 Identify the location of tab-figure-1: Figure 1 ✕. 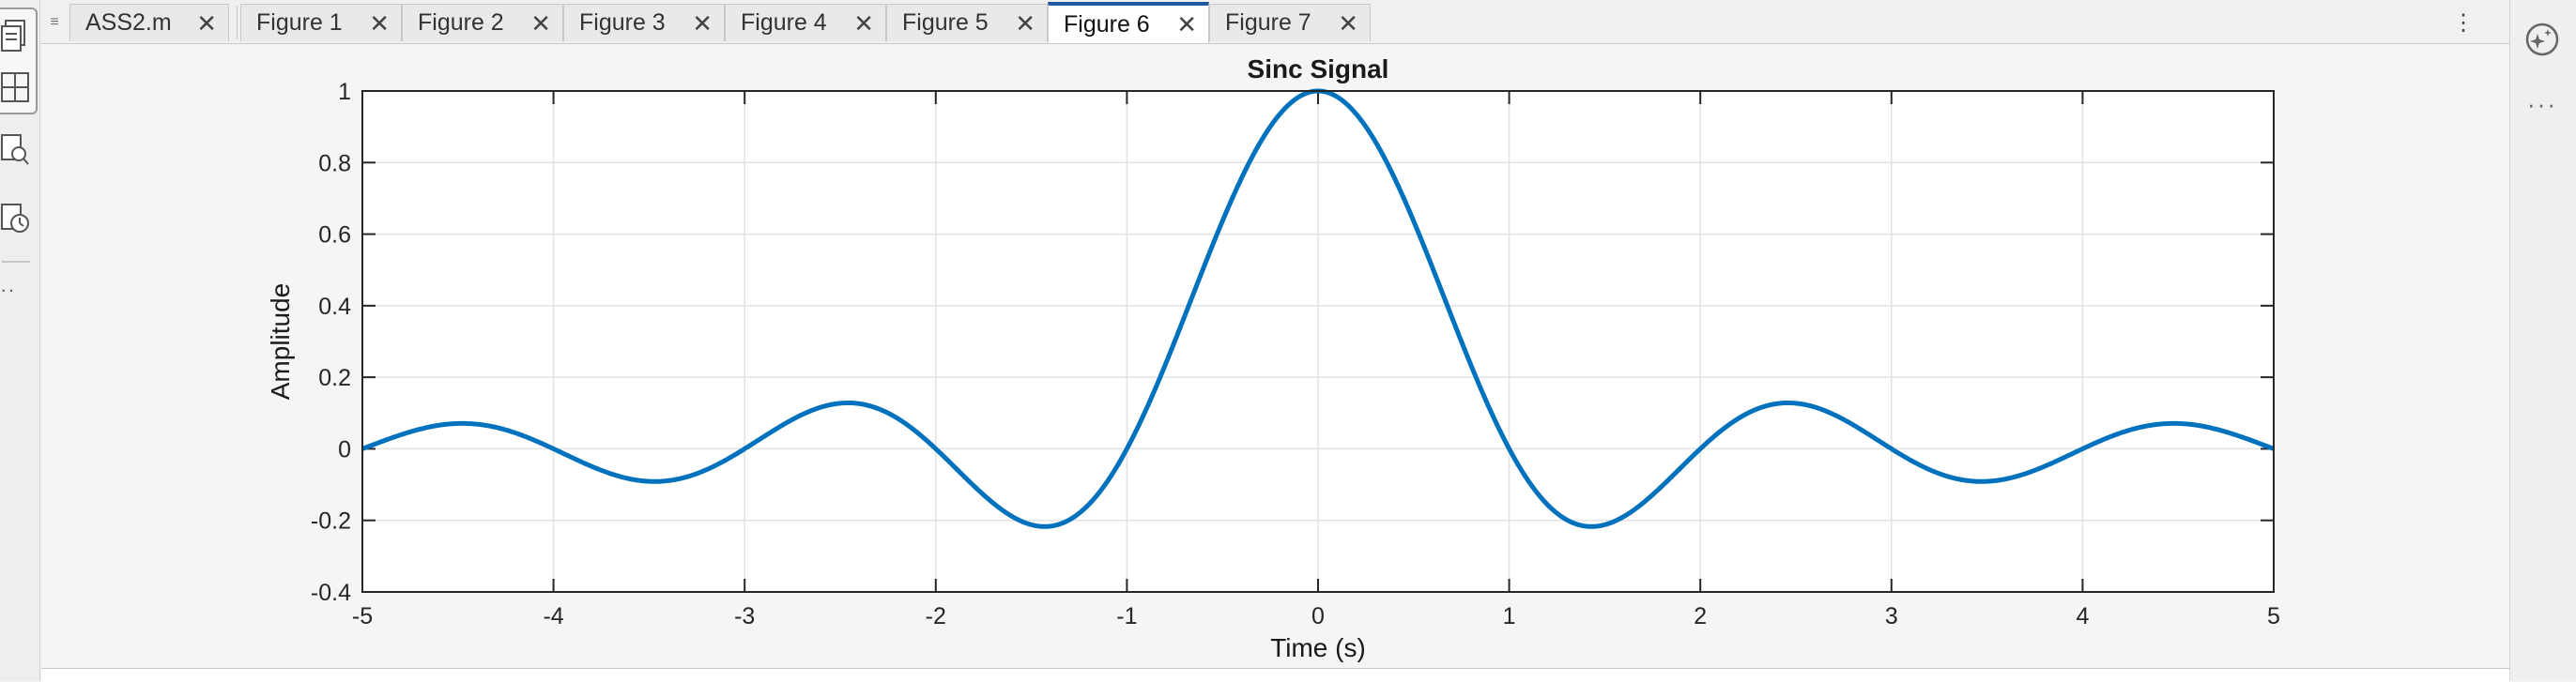
(321, 22).